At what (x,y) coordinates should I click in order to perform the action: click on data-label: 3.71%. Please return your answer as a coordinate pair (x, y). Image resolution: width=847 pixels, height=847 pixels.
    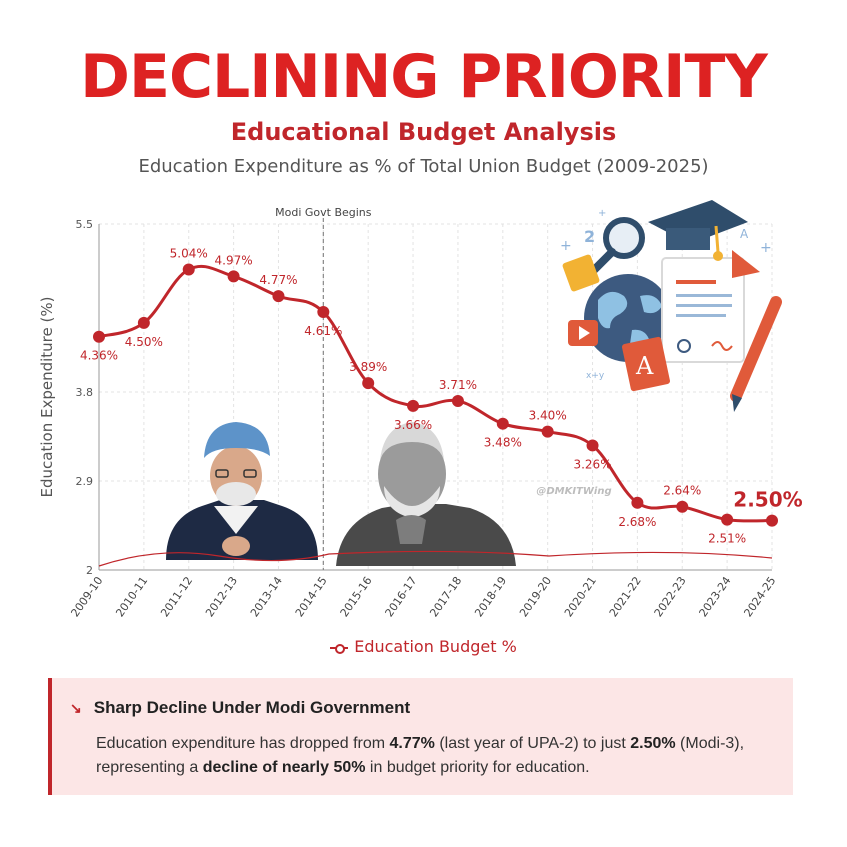
    Looking at the image, I should click on (458, 385).